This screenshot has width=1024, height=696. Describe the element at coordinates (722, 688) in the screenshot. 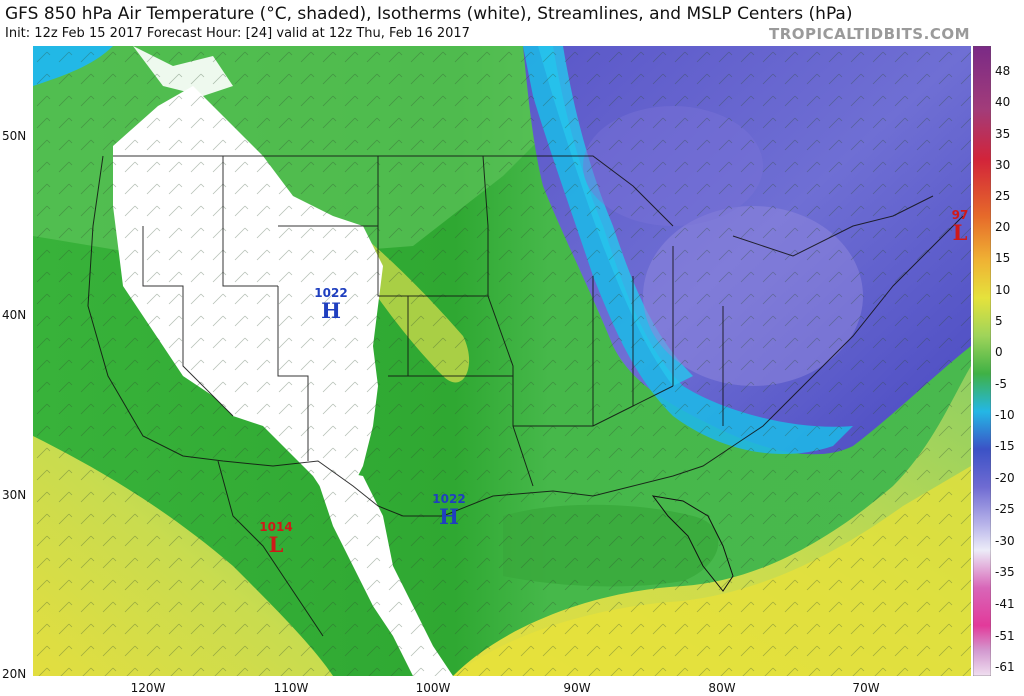

I see `longitude-label: 80W` at that location.